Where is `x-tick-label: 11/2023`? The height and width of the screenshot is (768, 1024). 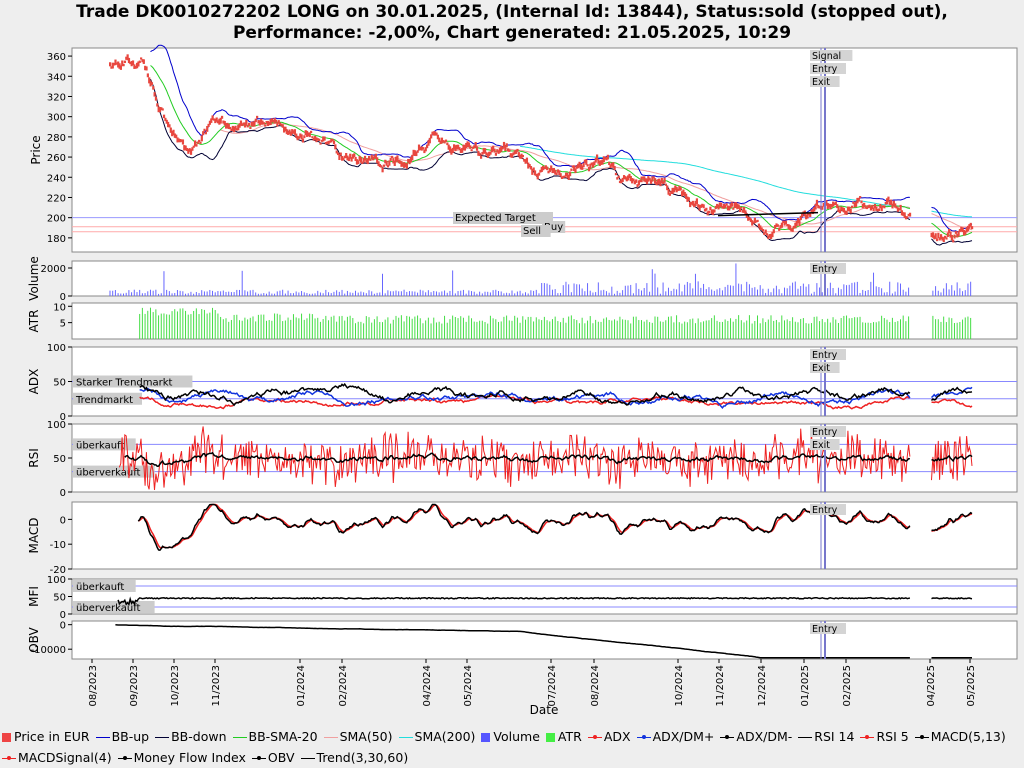 x-tick-label: 11/2023 is located at coordinates (216, 686).